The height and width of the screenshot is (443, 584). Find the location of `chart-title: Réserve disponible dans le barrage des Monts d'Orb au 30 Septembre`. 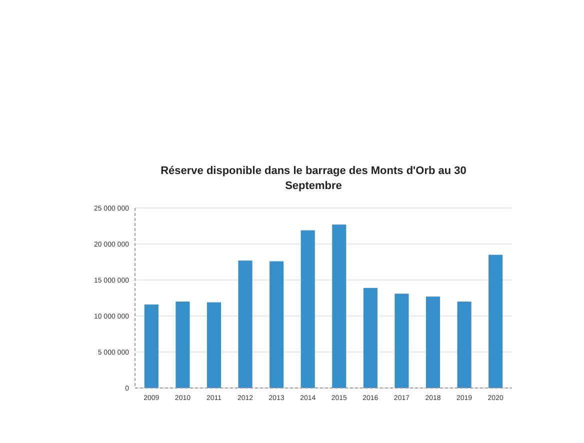

chart-title: Réserve disponible dans le barrage des Monts d'Orb au 30 Septembre is located at coordinates (313, 178).